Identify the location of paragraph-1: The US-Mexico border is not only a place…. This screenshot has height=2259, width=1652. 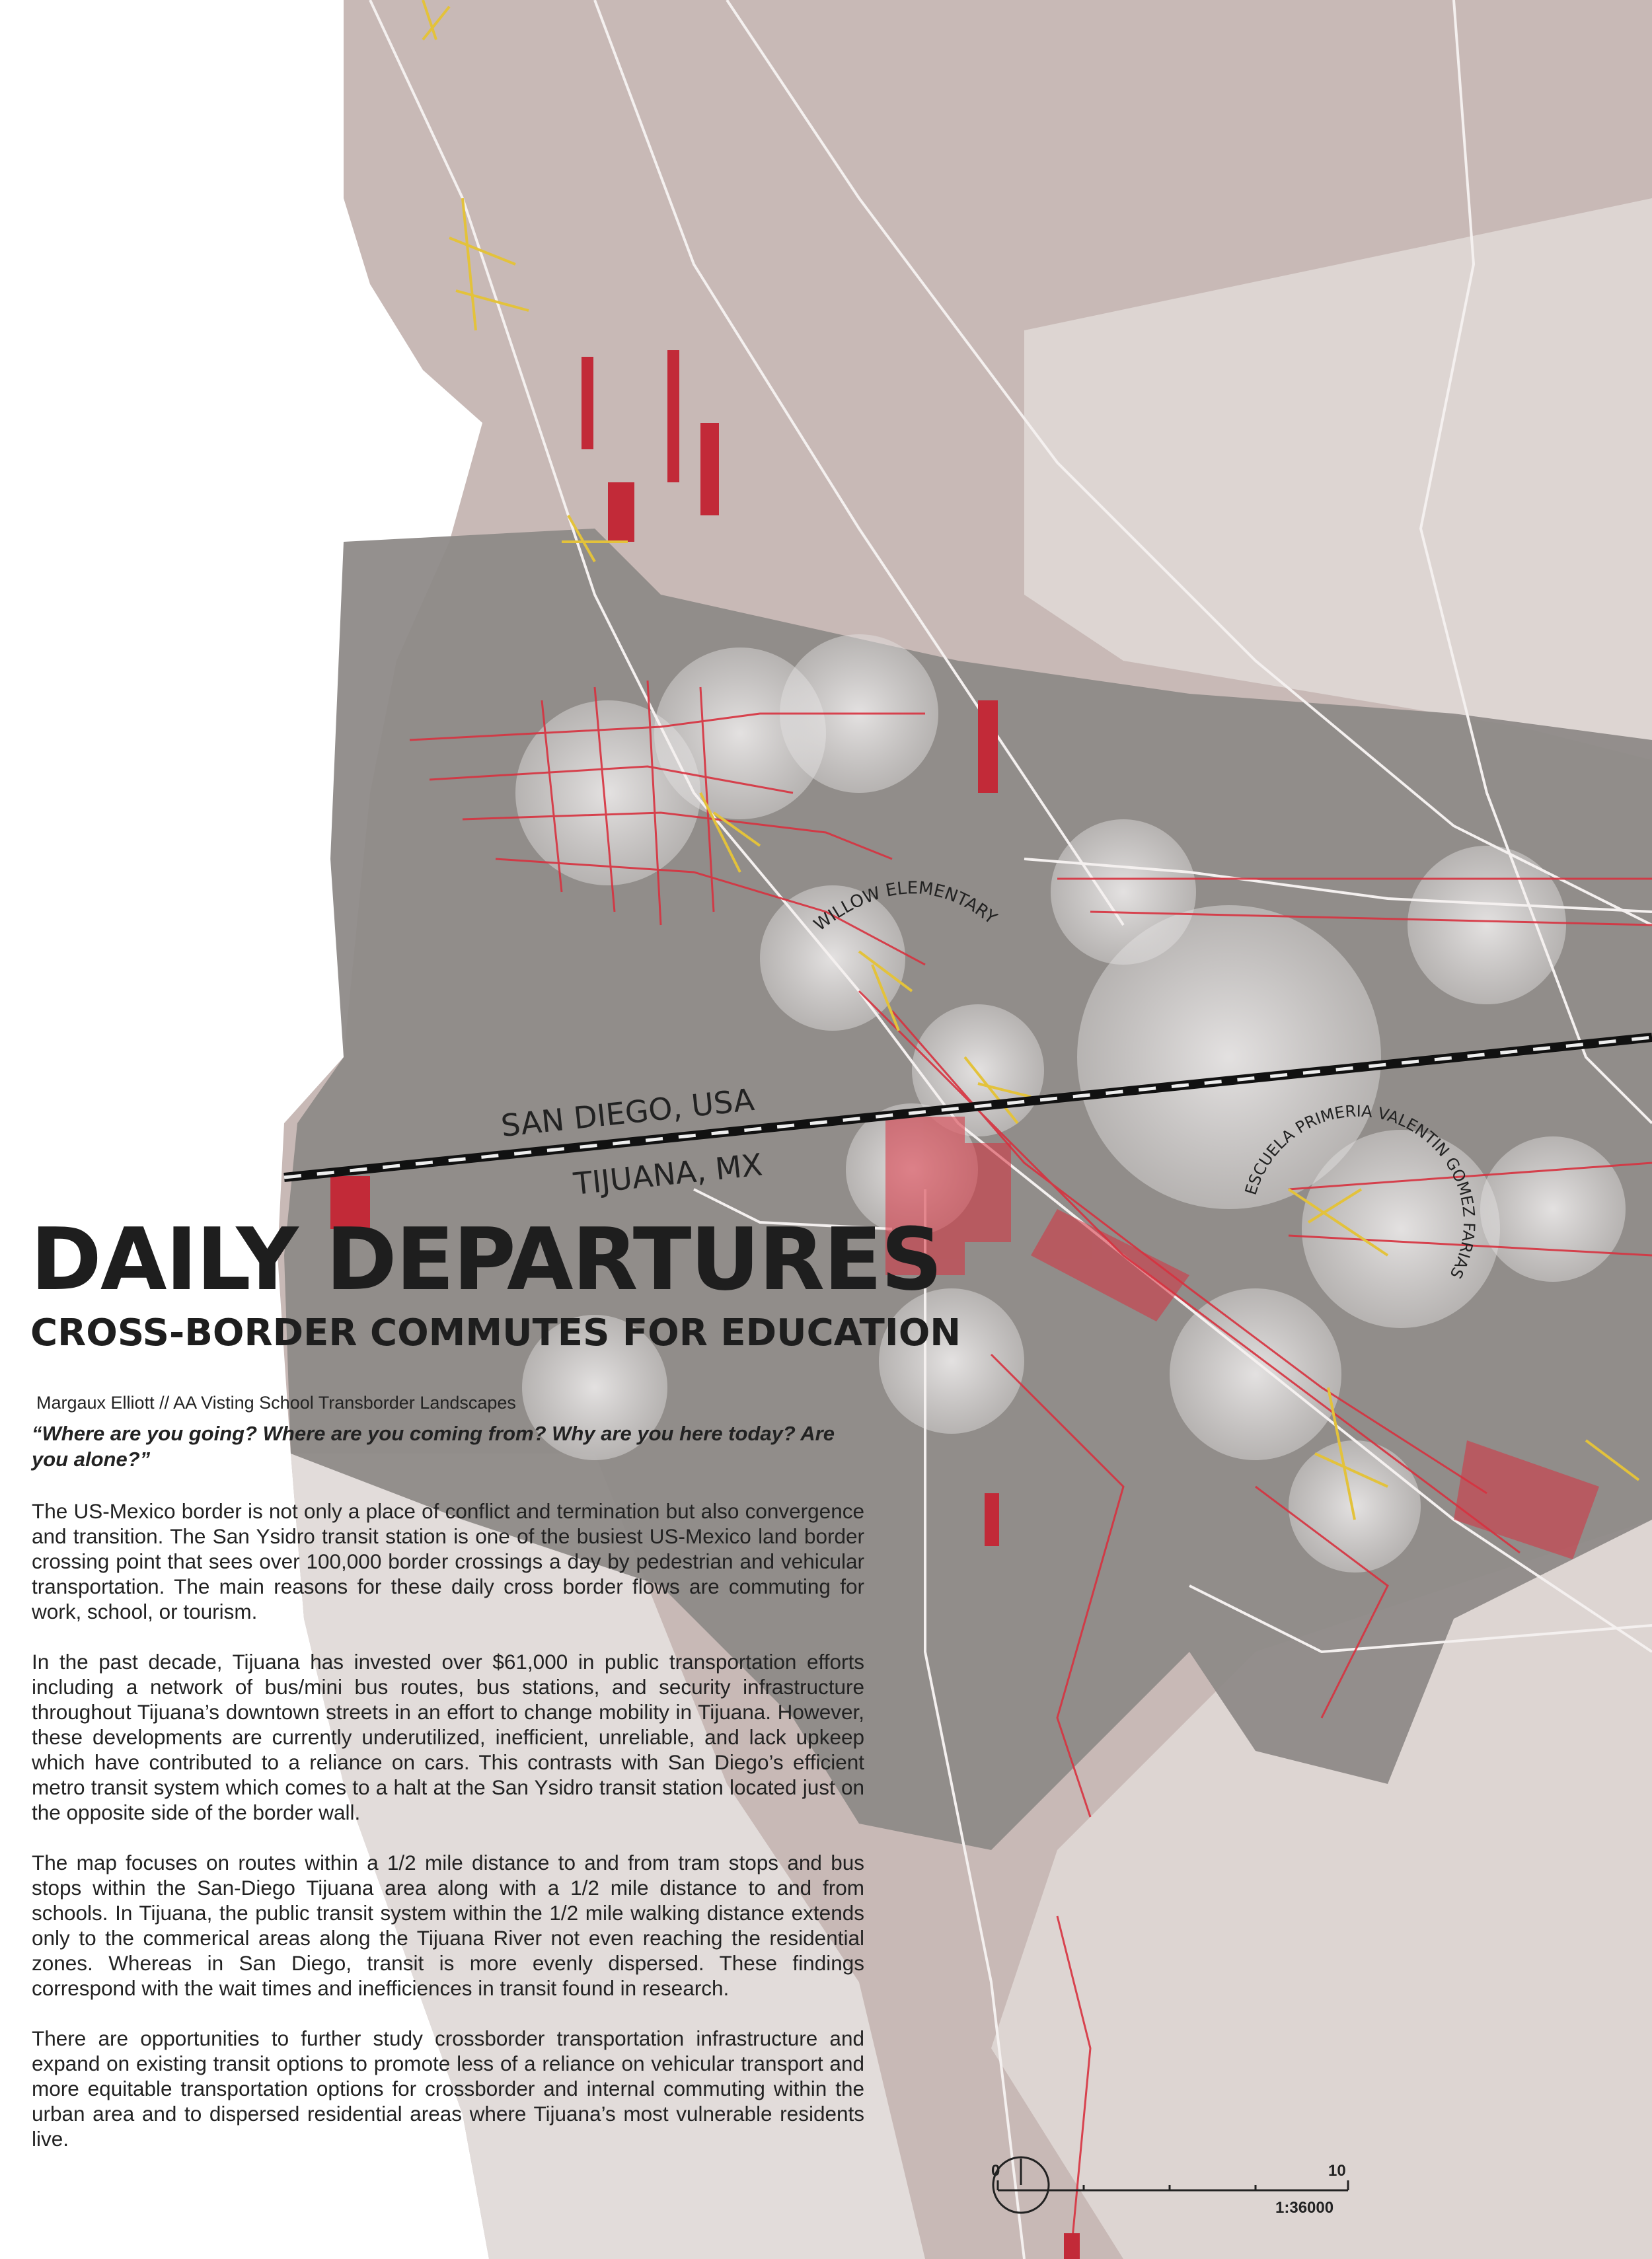
(448, 1561).